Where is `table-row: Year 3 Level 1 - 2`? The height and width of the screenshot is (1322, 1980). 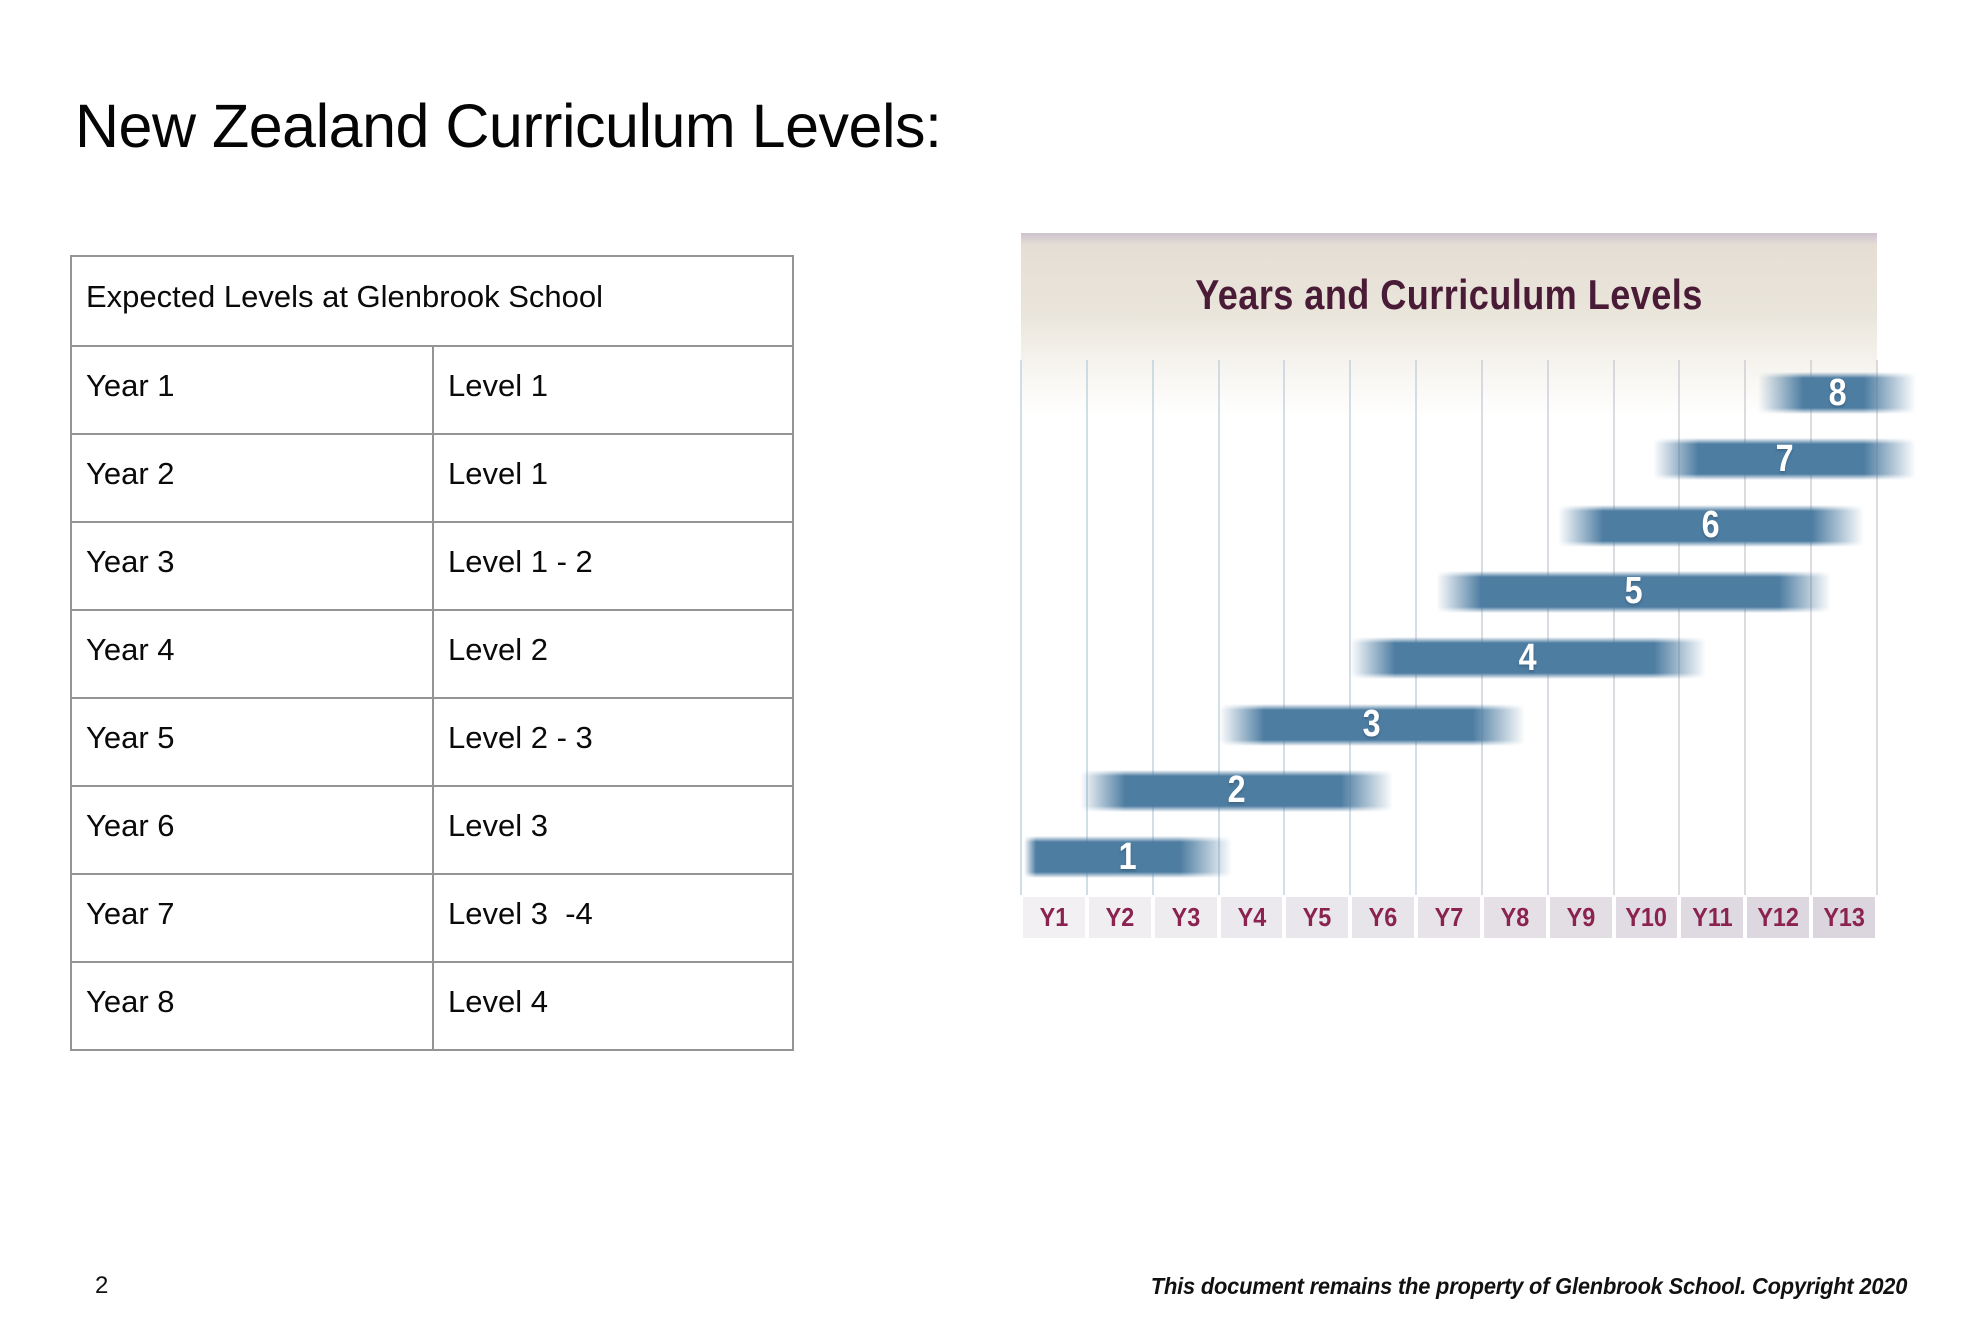
table-row: Year 3 Level 1 - 2 is located at coordinates (432, 566).